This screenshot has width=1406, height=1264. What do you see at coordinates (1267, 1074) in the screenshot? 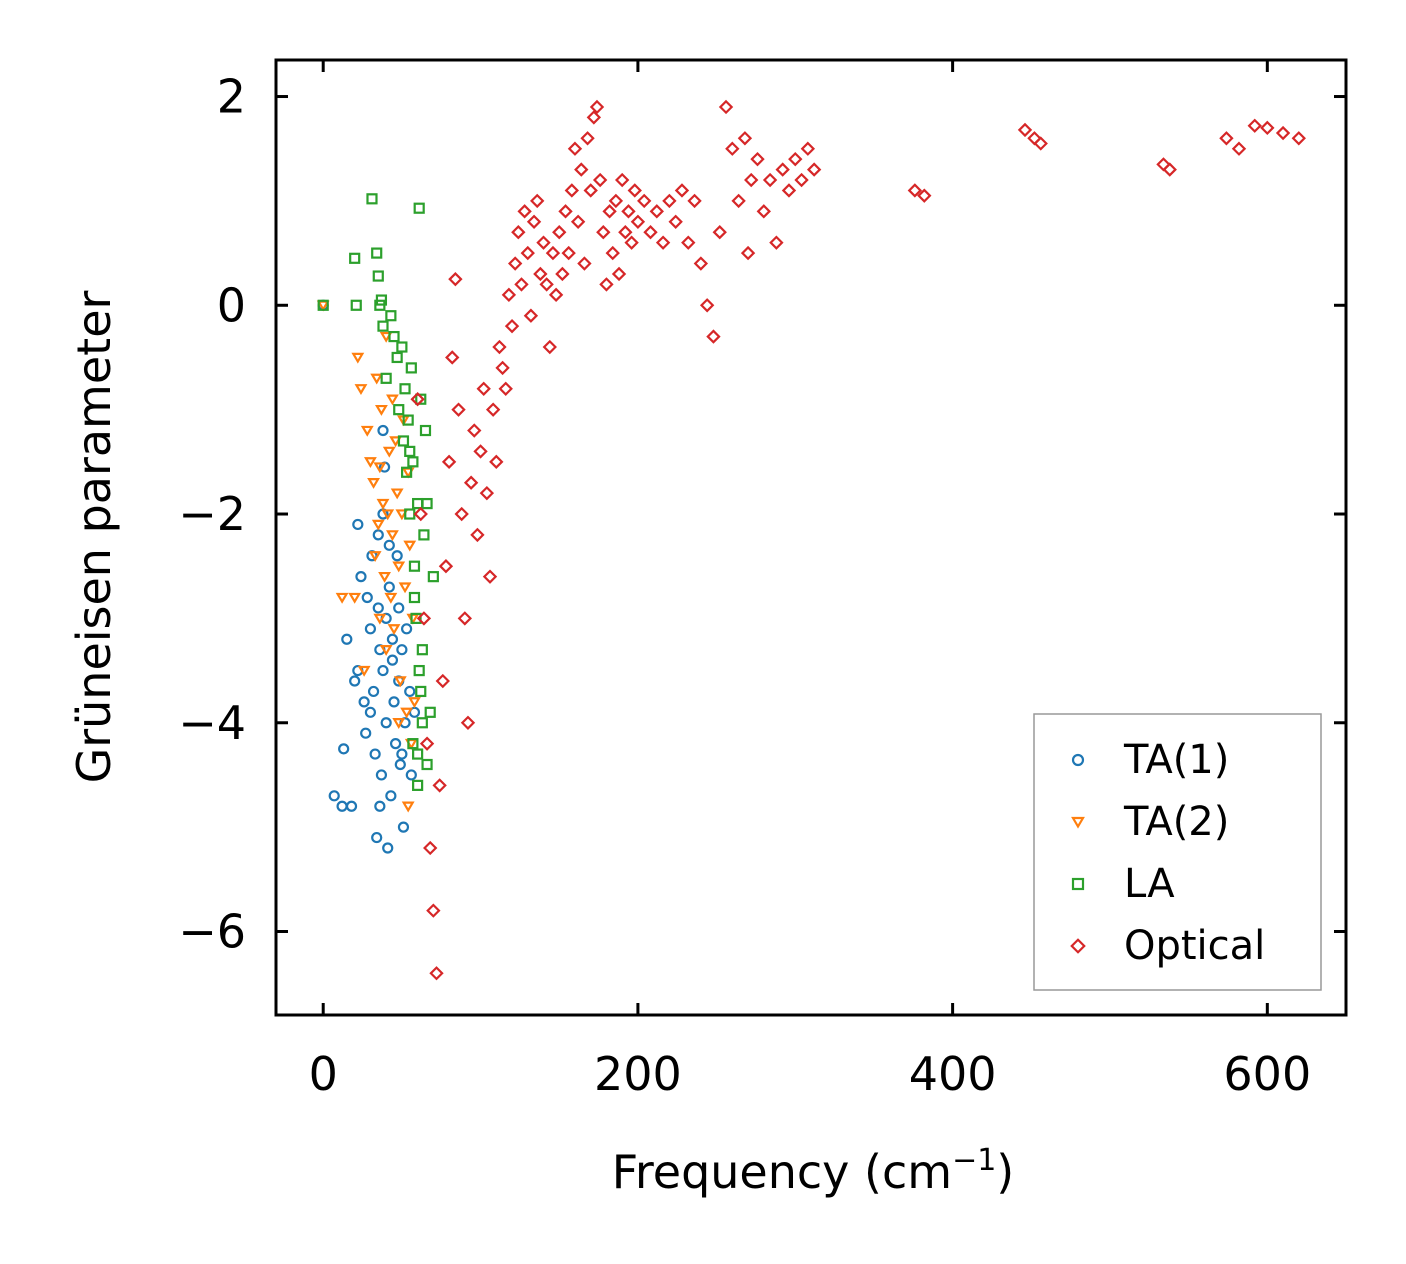
I see `x-tick-label: 600` at bounding box center [1267, 1074].